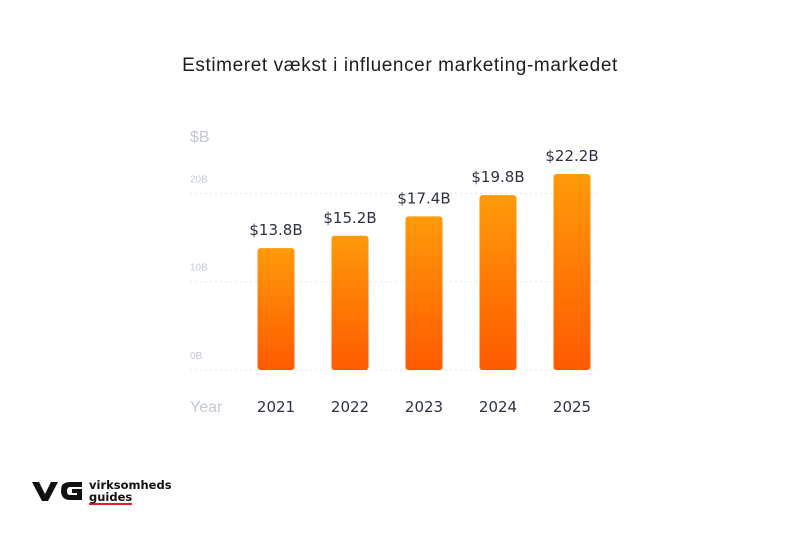 This screenshot has width=800, height=533. What do you see at coordinates (199, 268) in the screenshot?
I see `y-tick-label: 10B` at bounding box center [199, 268].